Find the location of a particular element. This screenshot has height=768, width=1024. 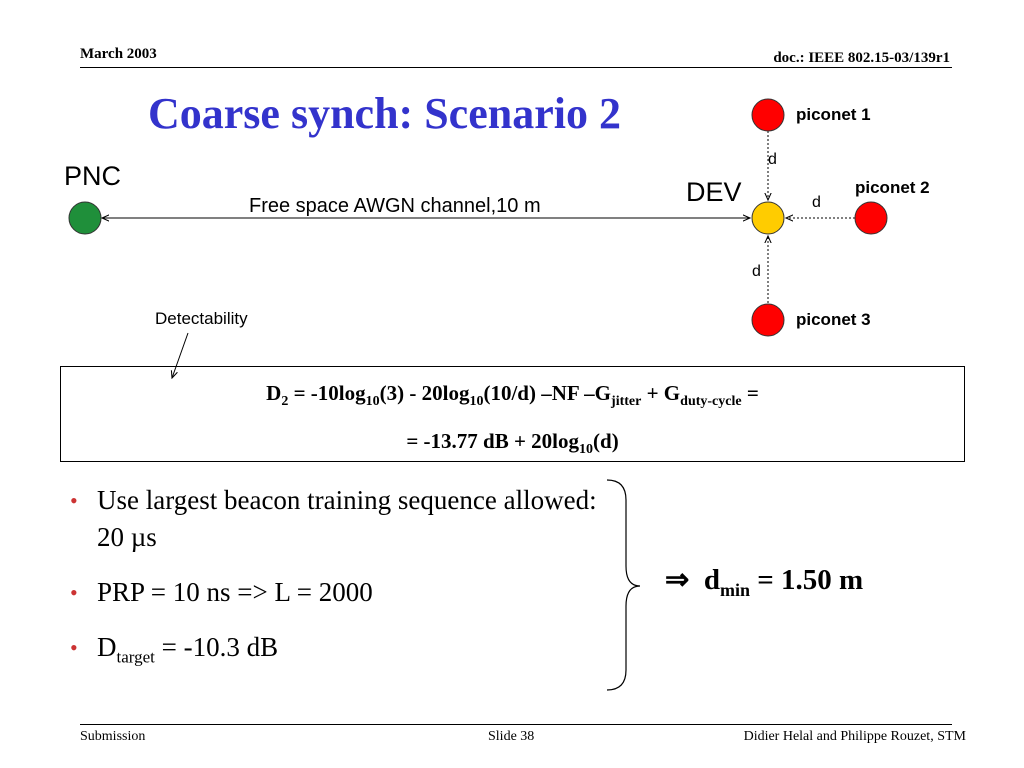

header-doc-id: doc.: IEEE 802.15-03/139r1 is located at coordinates (861, 58).